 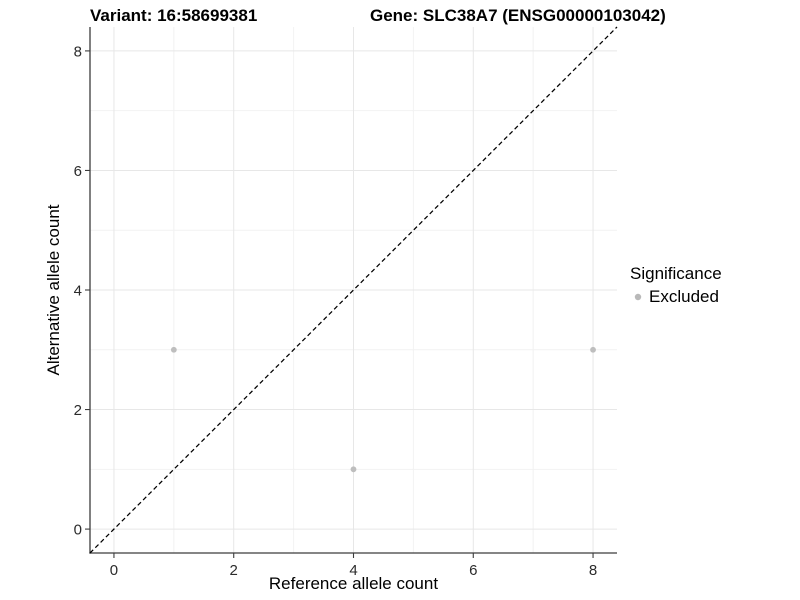 What do you see at coordinates (473, 570) in the screenshot?
I see `x-tick-label: 6` at bounding box center [473, 570].